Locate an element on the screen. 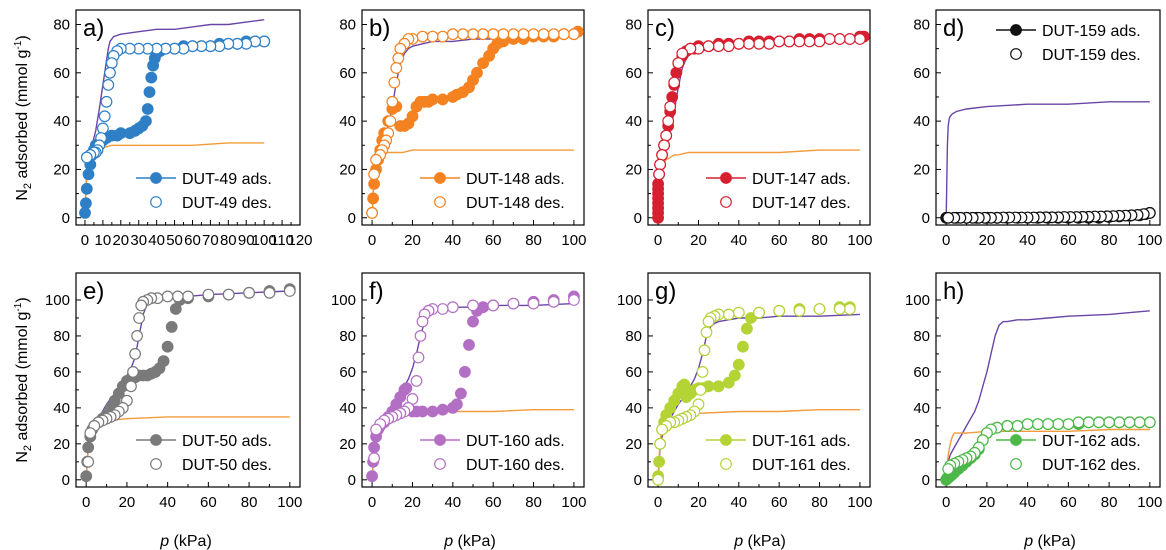 This screenshot has height=550, width=1166. panel-label: g) is located at coordinates (665, 291).